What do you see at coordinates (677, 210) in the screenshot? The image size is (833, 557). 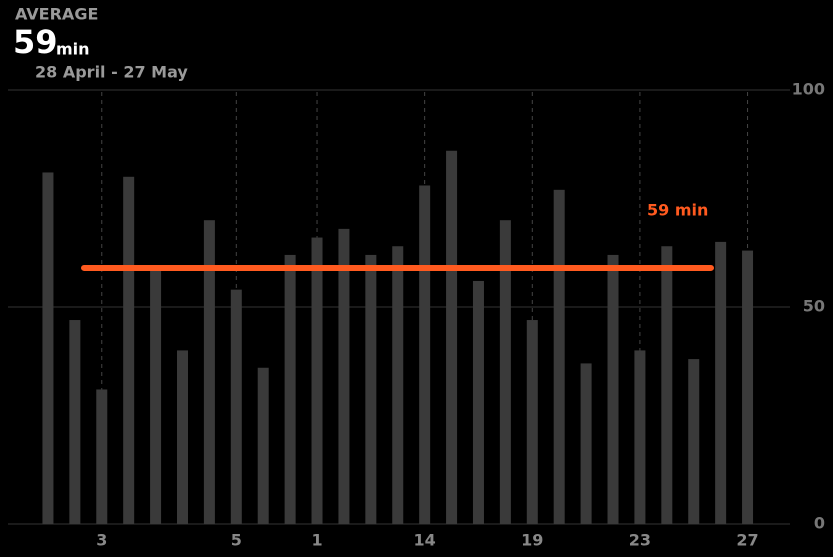 I see `average-label: 59 min` at bounding box center [677, 210].